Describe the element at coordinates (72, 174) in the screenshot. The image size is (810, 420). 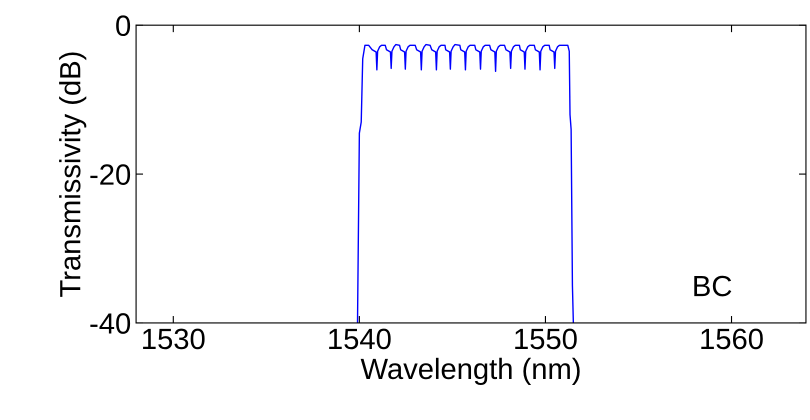
I see `y-axis-title: Transmissivity (dB)` at that location.